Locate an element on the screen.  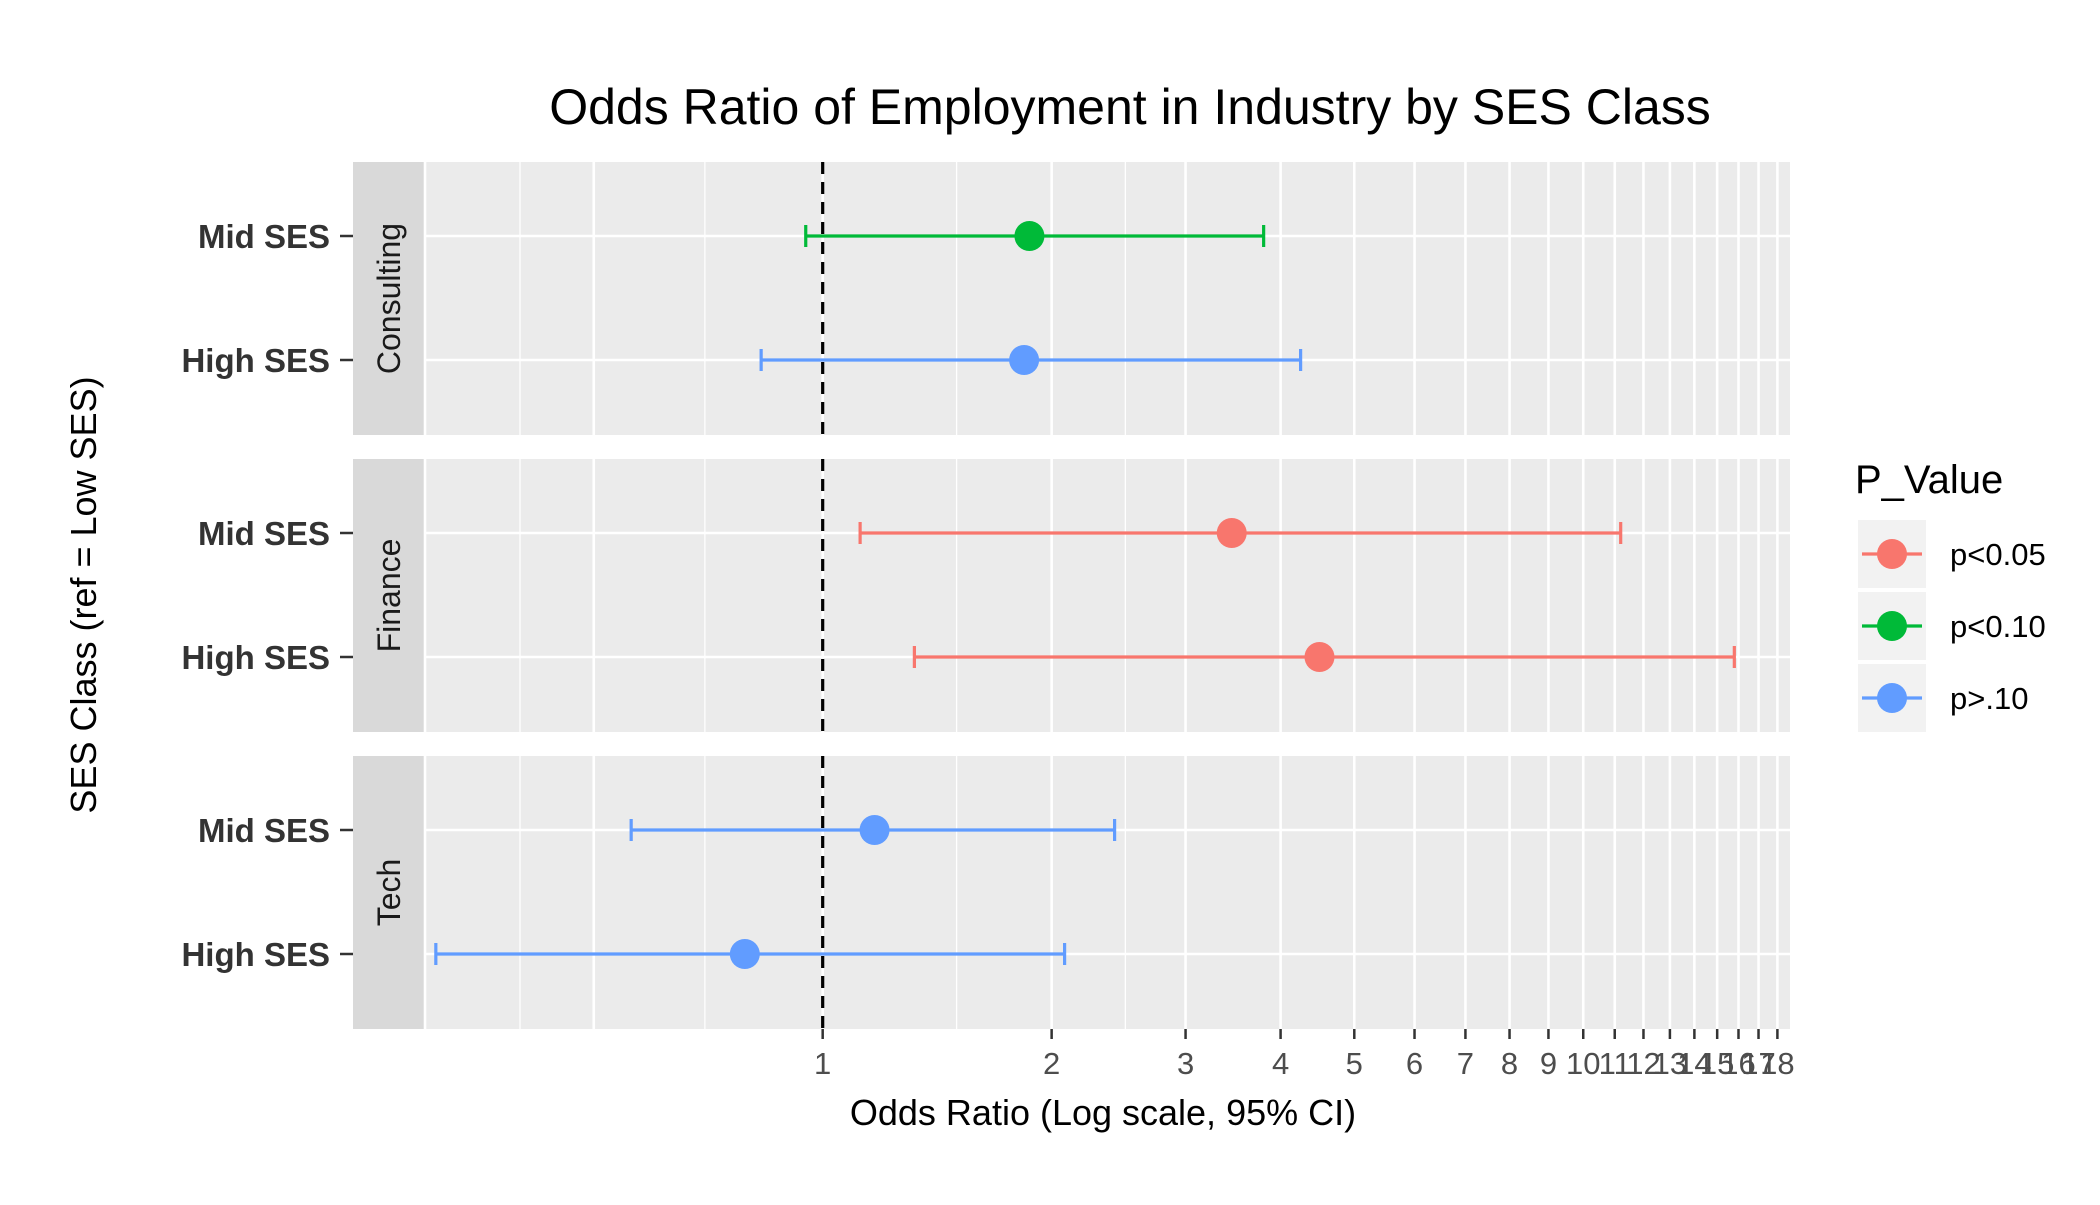
x-tick-label: 9 is located at coordinates (1548, 1063).